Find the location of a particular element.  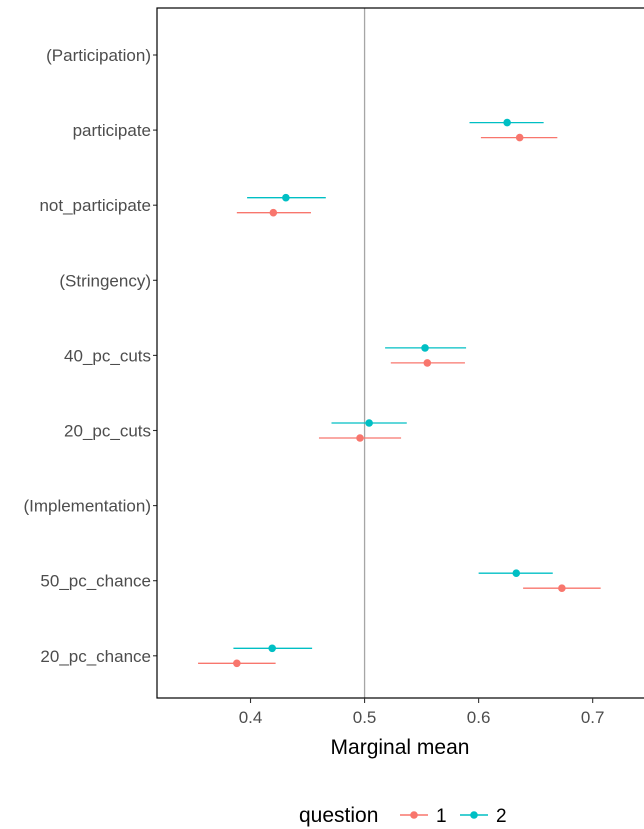

y-tick-label: (Participation) is located at coordinates (98, 55).